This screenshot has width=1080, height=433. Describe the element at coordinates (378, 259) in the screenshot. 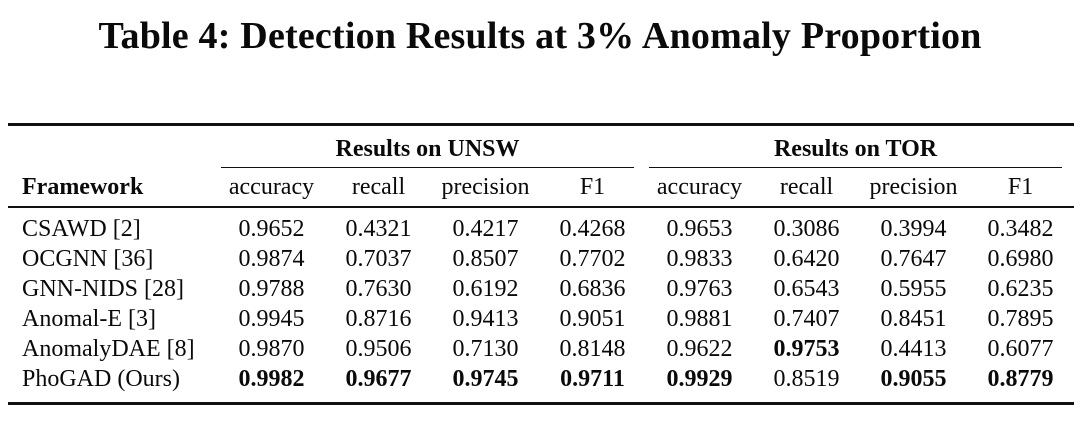

I see `metric-cell: 0.7037` at that location.